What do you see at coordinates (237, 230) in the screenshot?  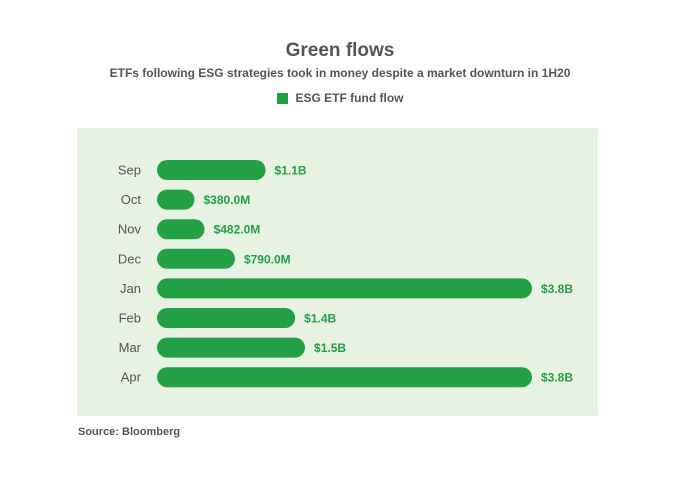 I see `data-label: $482.0M` at bounding box center [237, 230].